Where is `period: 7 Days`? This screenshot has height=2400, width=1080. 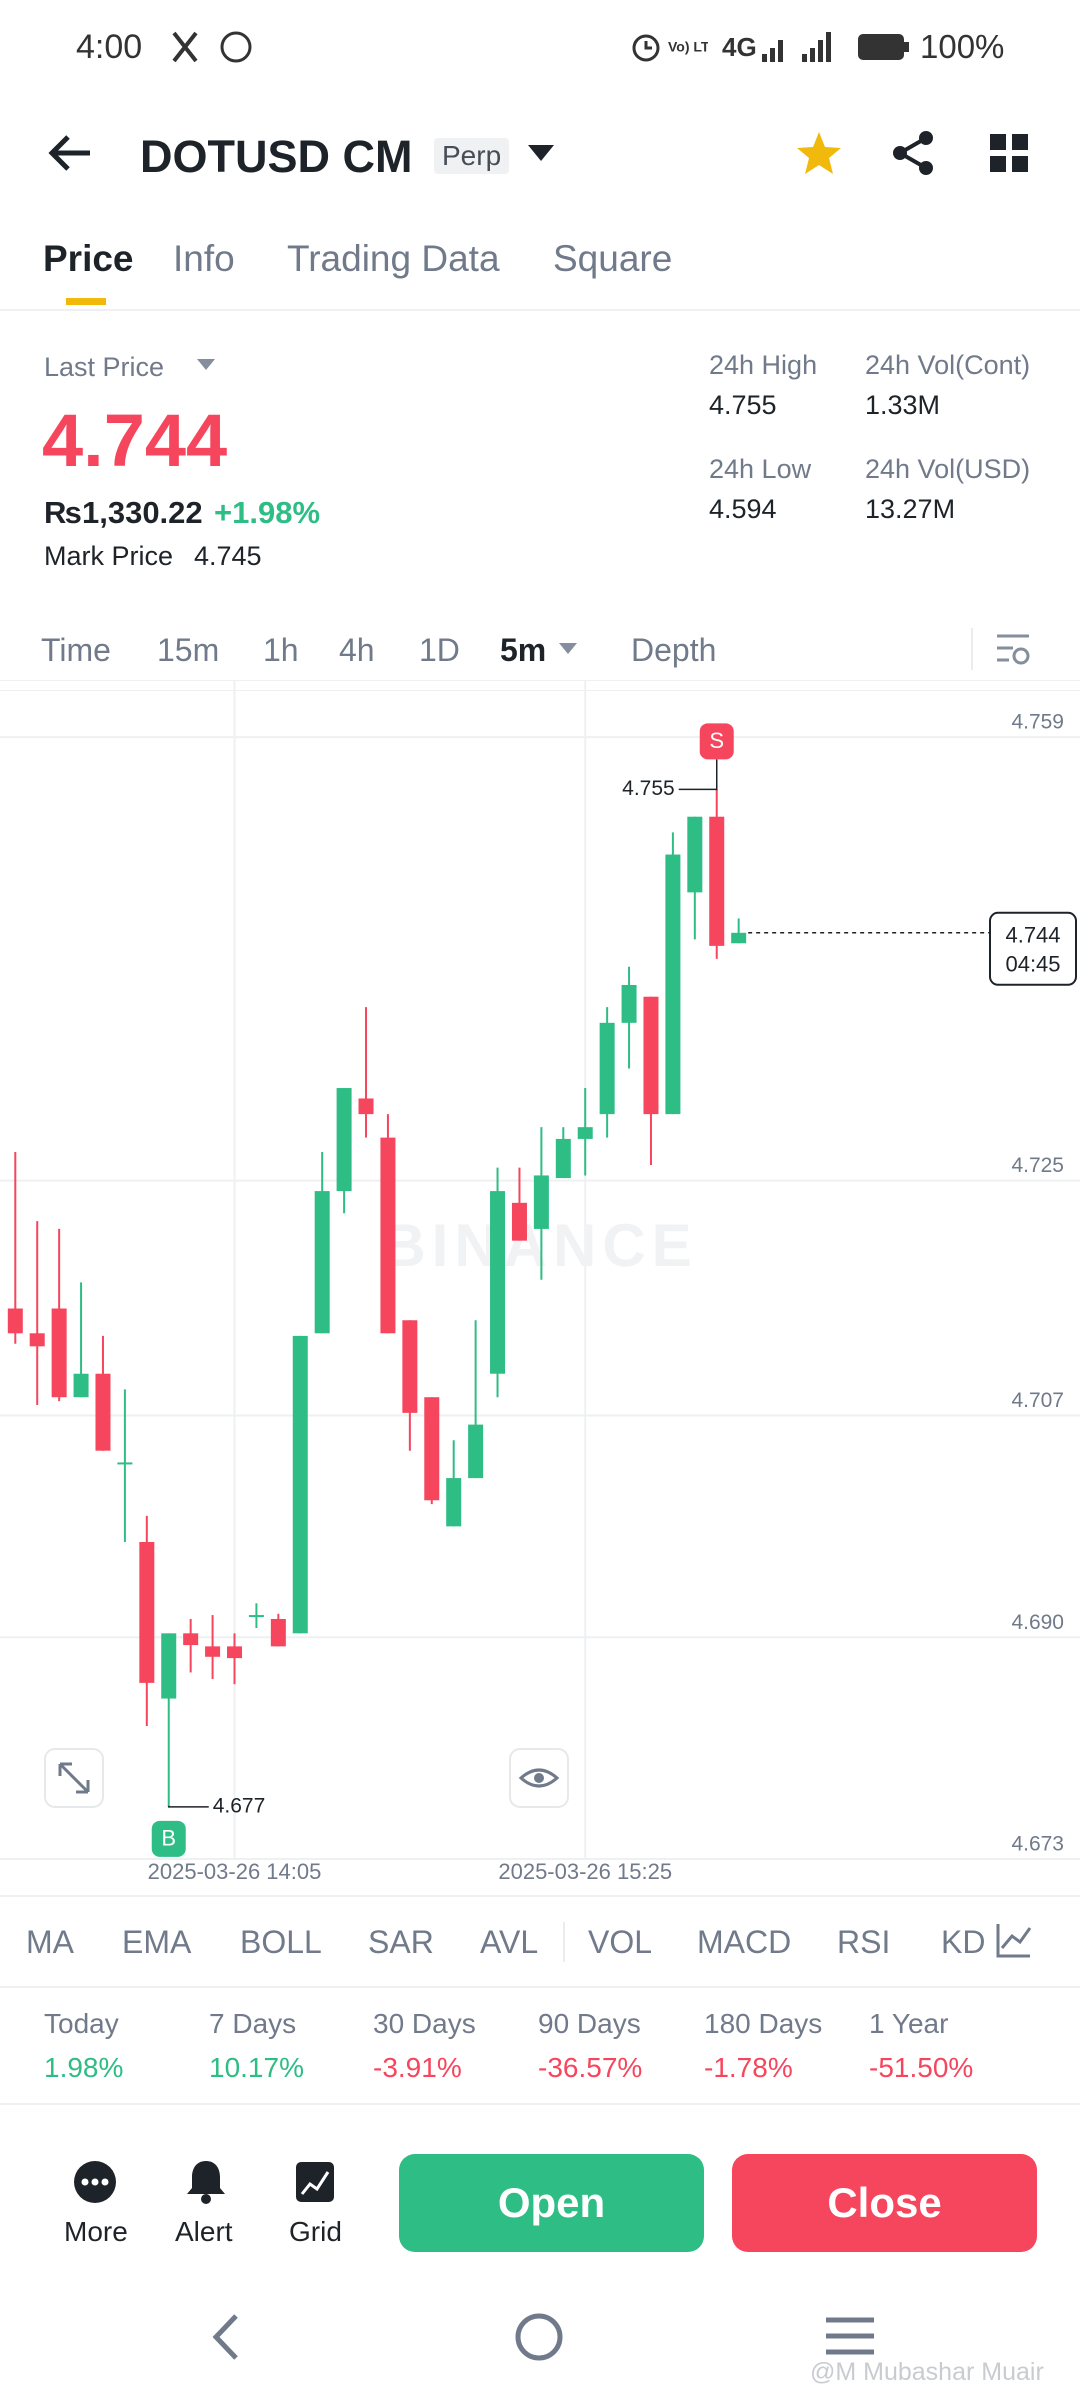 period: 7 Days is located at coordinates (253, 2023).